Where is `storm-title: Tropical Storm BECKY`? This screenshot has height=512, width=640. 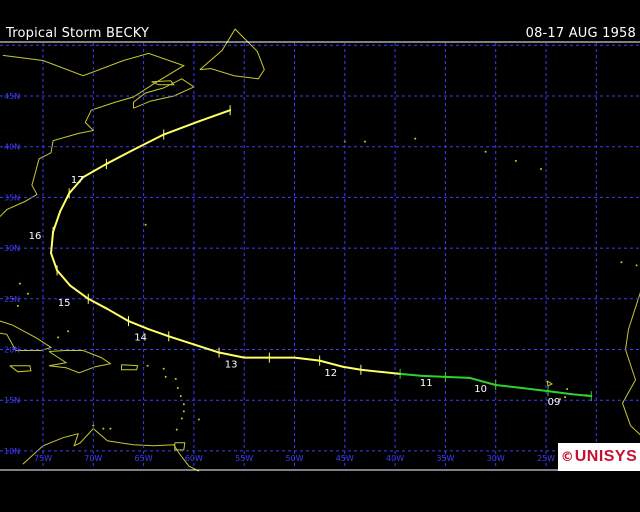
storm-title: Tropical Storm BECKY is located at coordinates (78, 33).